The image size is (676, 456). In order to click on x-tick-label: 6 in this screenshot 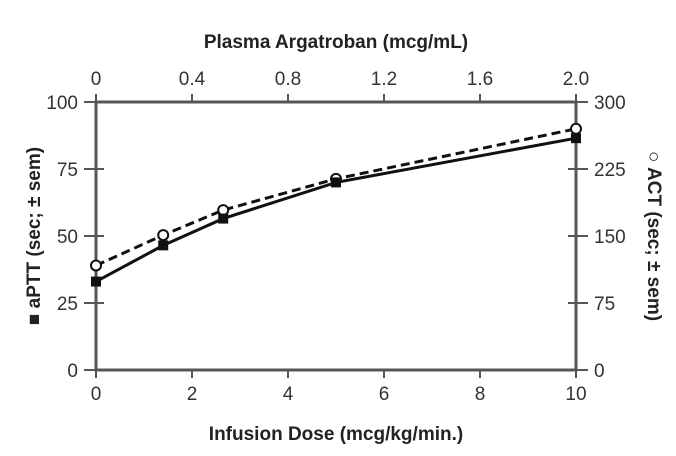, I will do `click(384, 394)`.